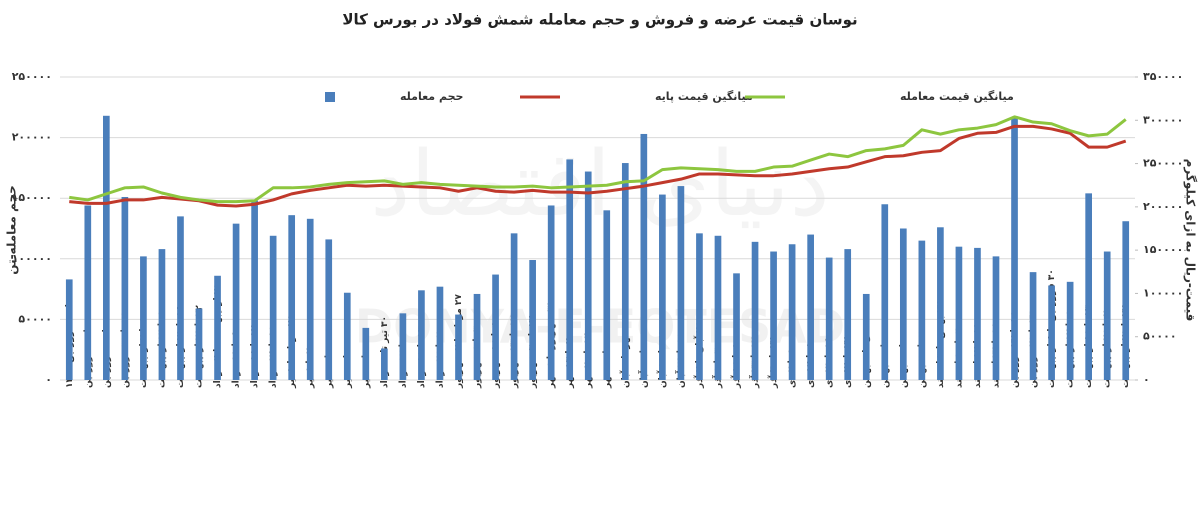 Image resolution: width=1200 pixels, height=506 pixels. What do you see at coordinates (32, 258) in the screenshot?
I see `y-tick-label: ۱۰۰۰۰۰` at bounding box center [32, 258].